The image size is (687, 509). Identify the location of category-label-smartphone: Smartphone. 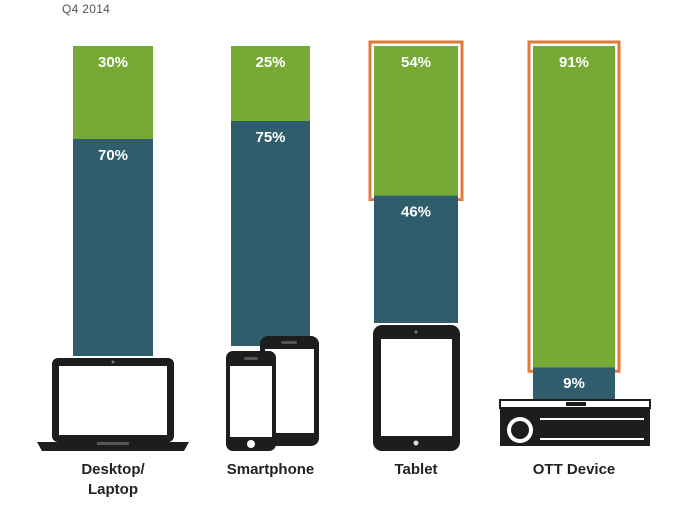
(271, 469).